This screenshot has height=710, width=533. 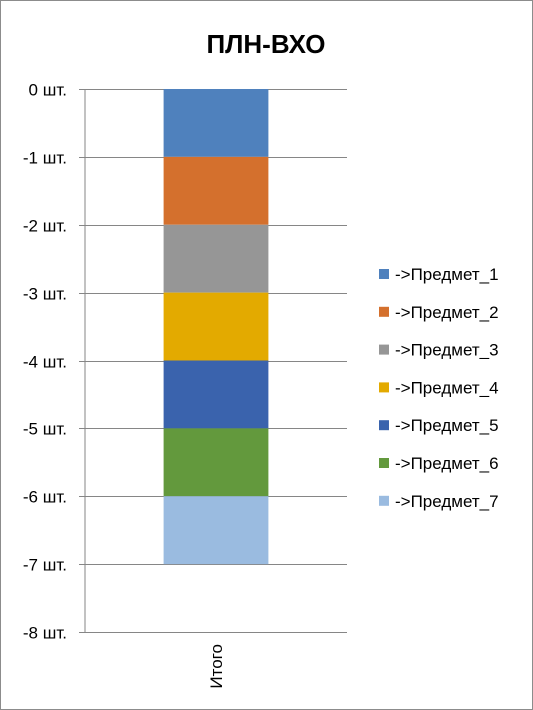 I want to click on y-tick-label: -6 шт., so click(x=45, y=497).